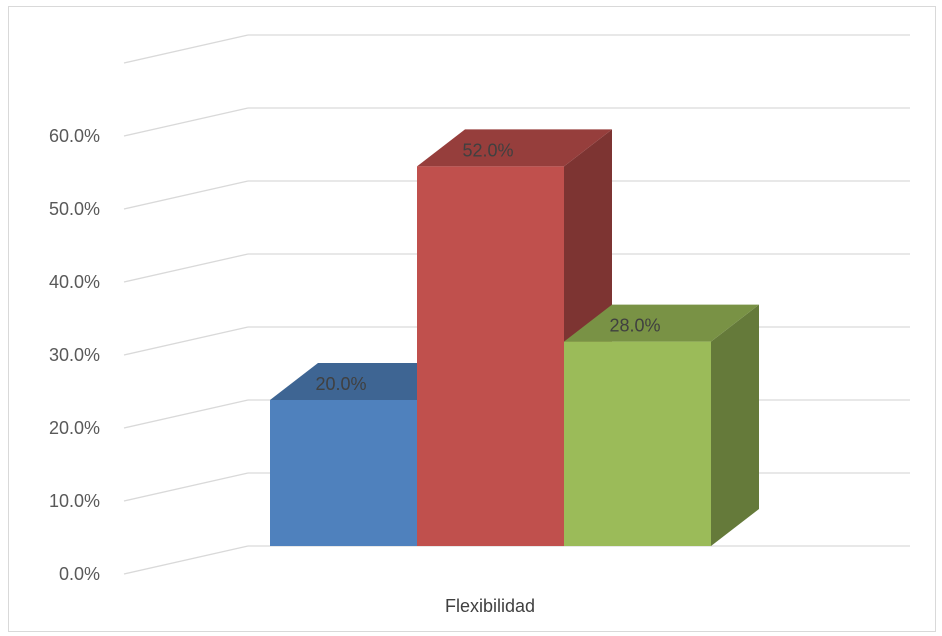  What do you see at coordinates (341, 384) in the screenshot?
I see `data-label: 20.0%` at bounding box center [341, 384].